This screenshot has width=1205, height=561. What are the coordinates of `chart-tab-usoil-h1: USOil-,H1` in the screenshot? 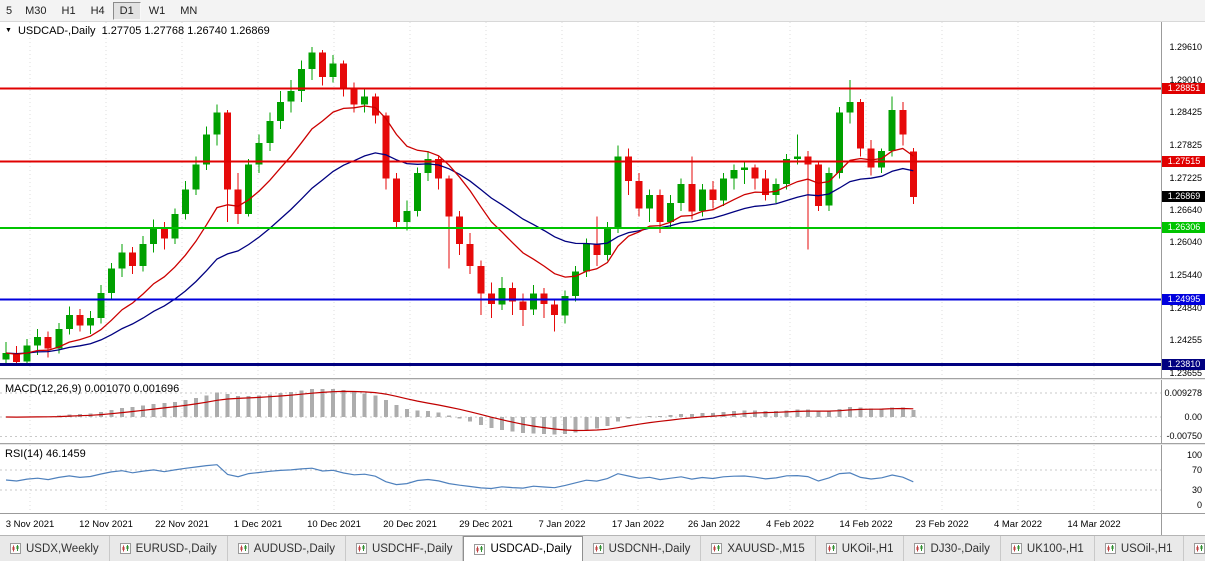 It's located at (1139, 548).